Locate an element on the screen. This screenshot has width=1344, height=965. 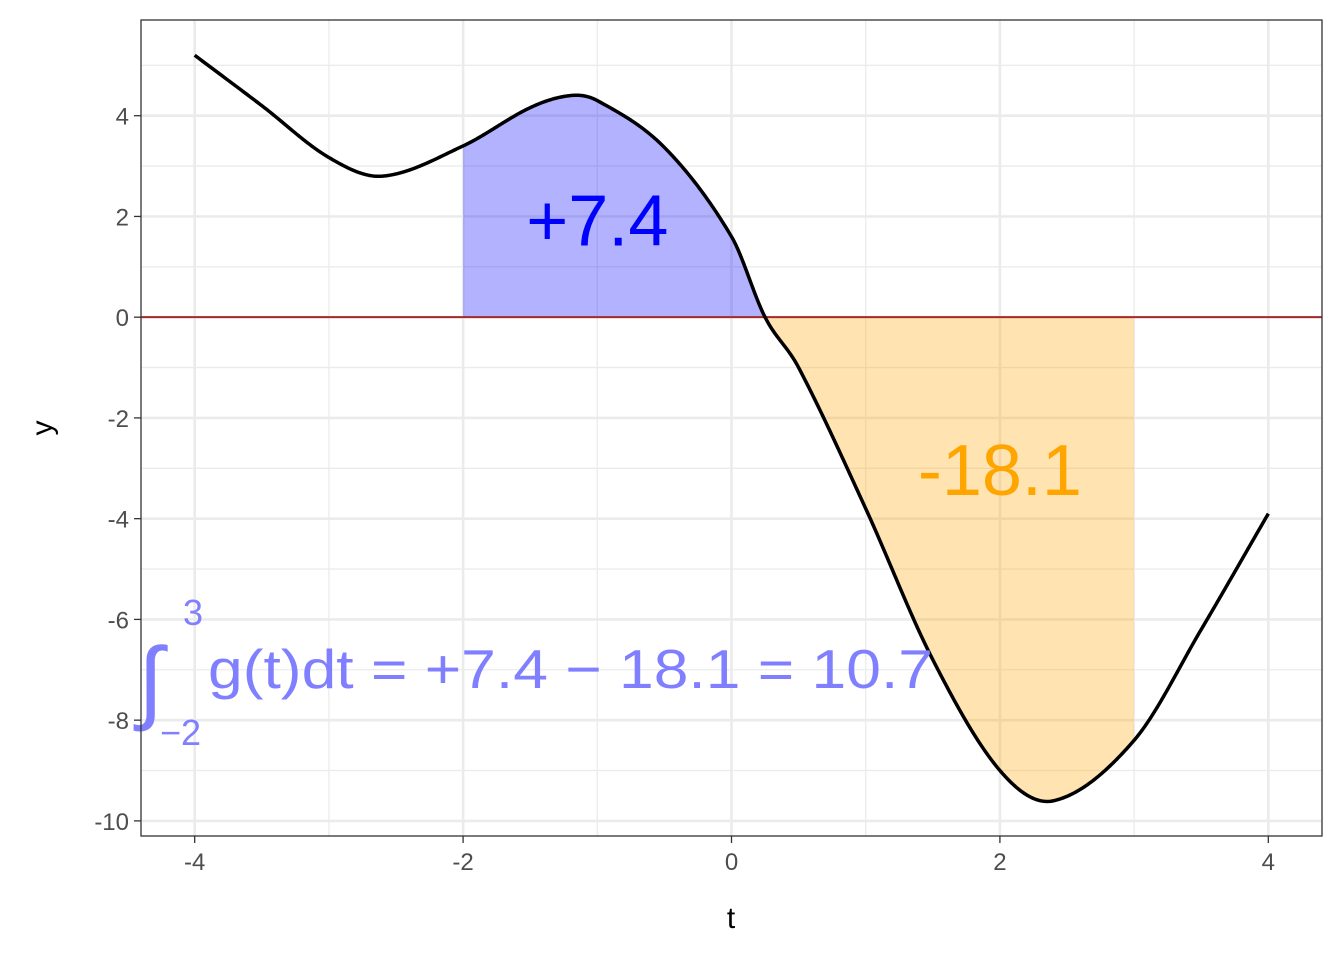
positive-area-label: +7.4 is located at coordinates (597, 221).